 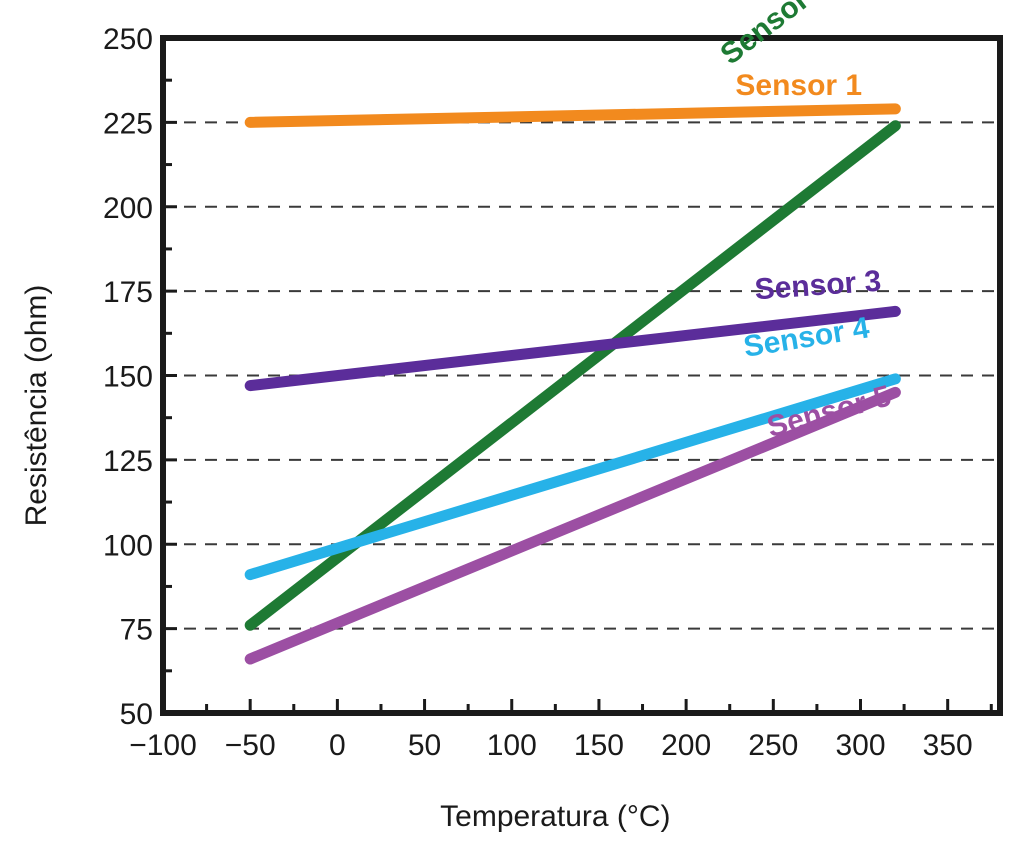 I want to click on y-tick-label: 175, so click(x=128, y=292).